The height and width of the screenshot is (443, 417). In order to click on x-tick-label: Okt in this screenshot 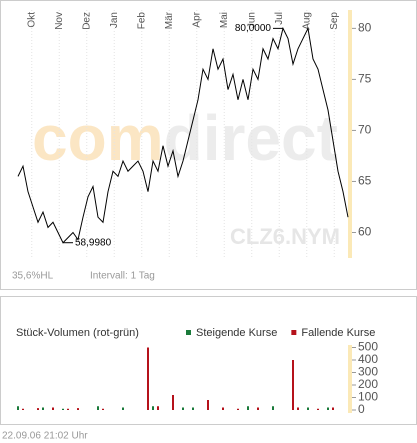, I will do `click(31, 20)`.